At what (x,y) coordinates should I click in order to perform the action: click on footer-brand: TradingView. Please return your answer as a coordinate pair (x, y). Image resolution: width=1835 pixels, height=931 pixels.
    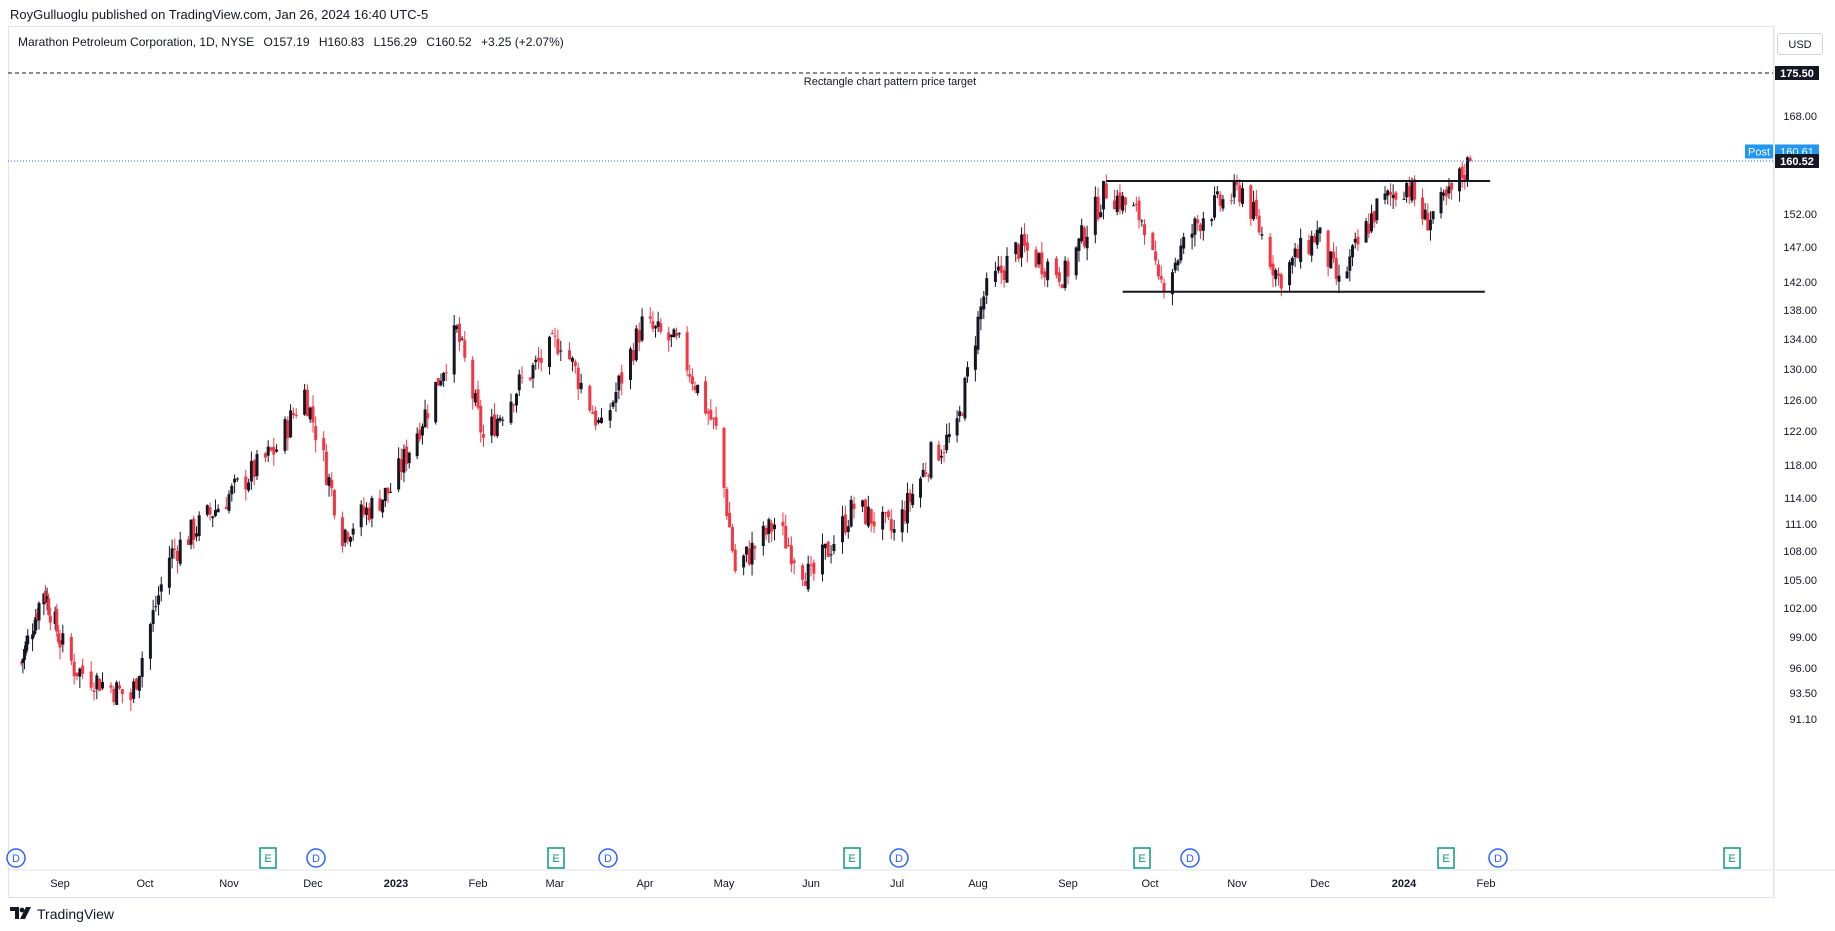
    Looking at the image, I should click on (76, 914).